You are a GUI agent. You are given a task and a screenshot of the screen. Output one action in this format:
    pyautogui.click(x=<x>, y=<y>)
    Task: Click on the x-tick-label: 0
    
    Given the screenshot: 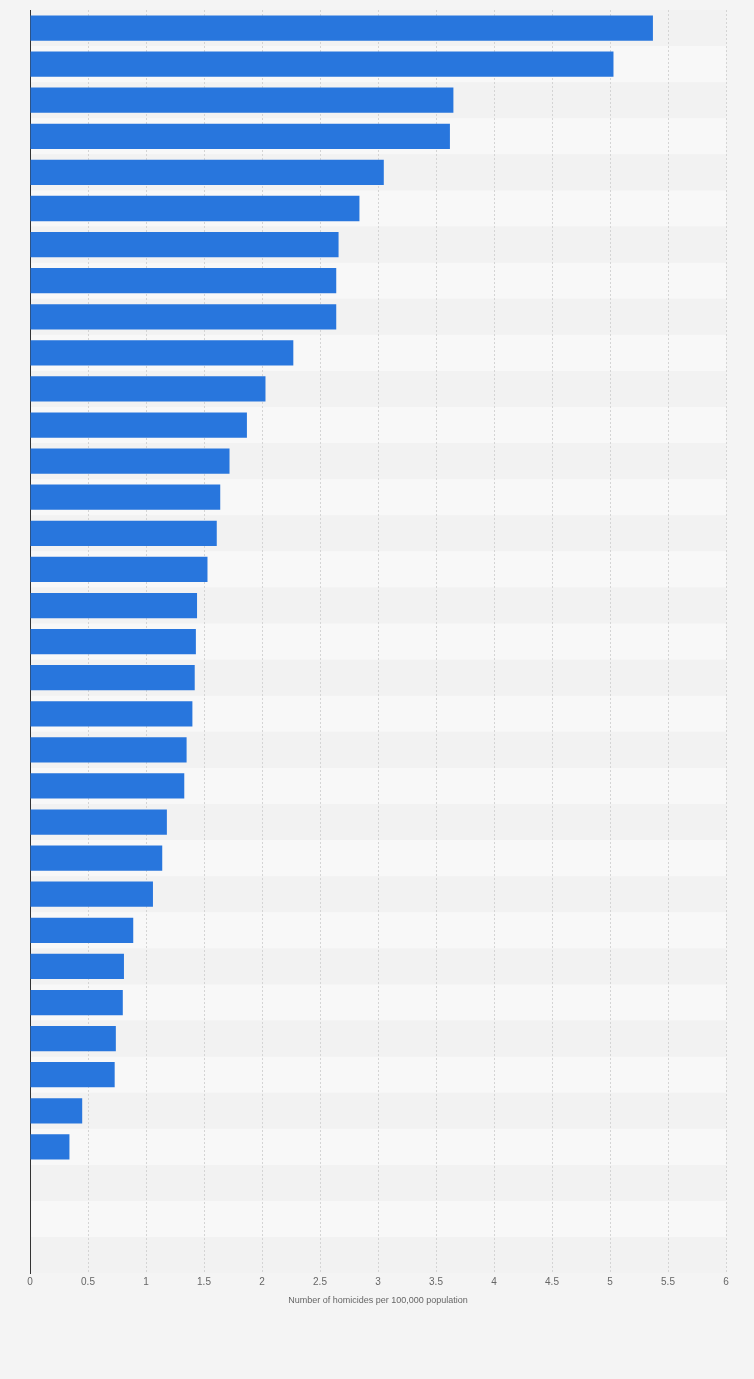 What is the action you would take?
    pyautogui.click(x=30, y=1281)
    